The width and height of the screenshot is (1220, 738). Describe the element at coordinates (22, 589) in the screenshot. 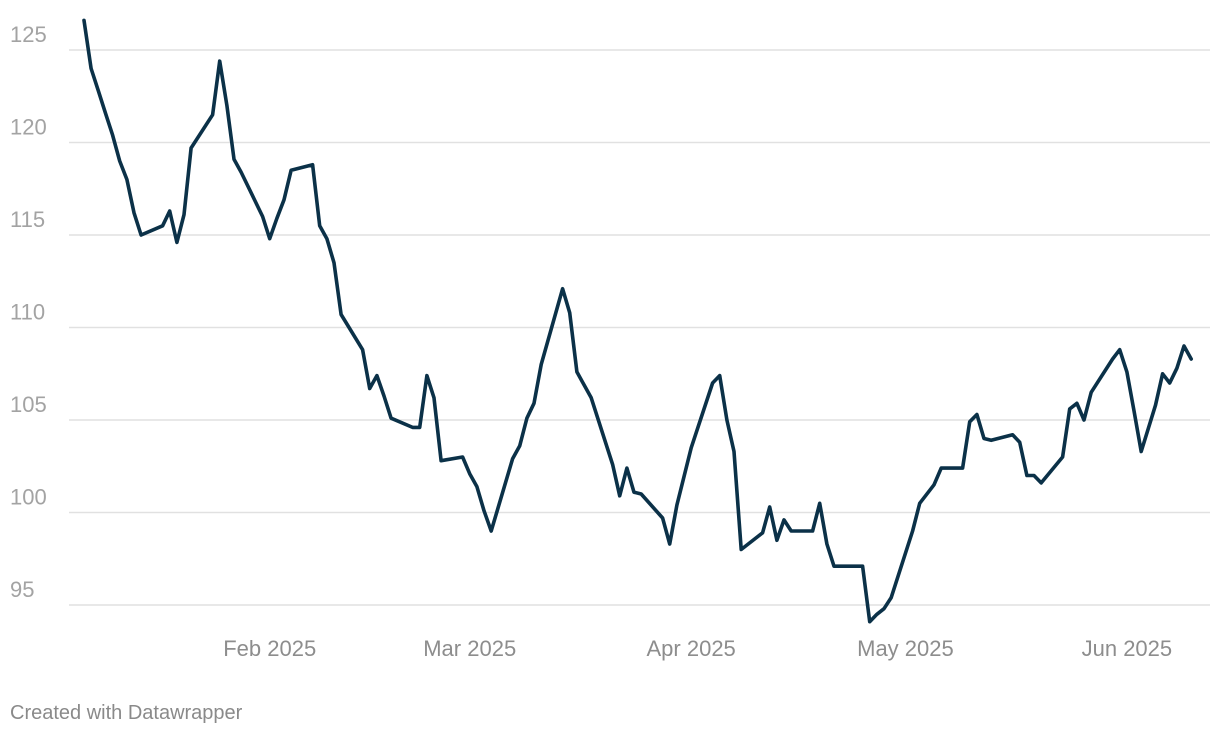

I see `y-tick-label: 95` at that location.